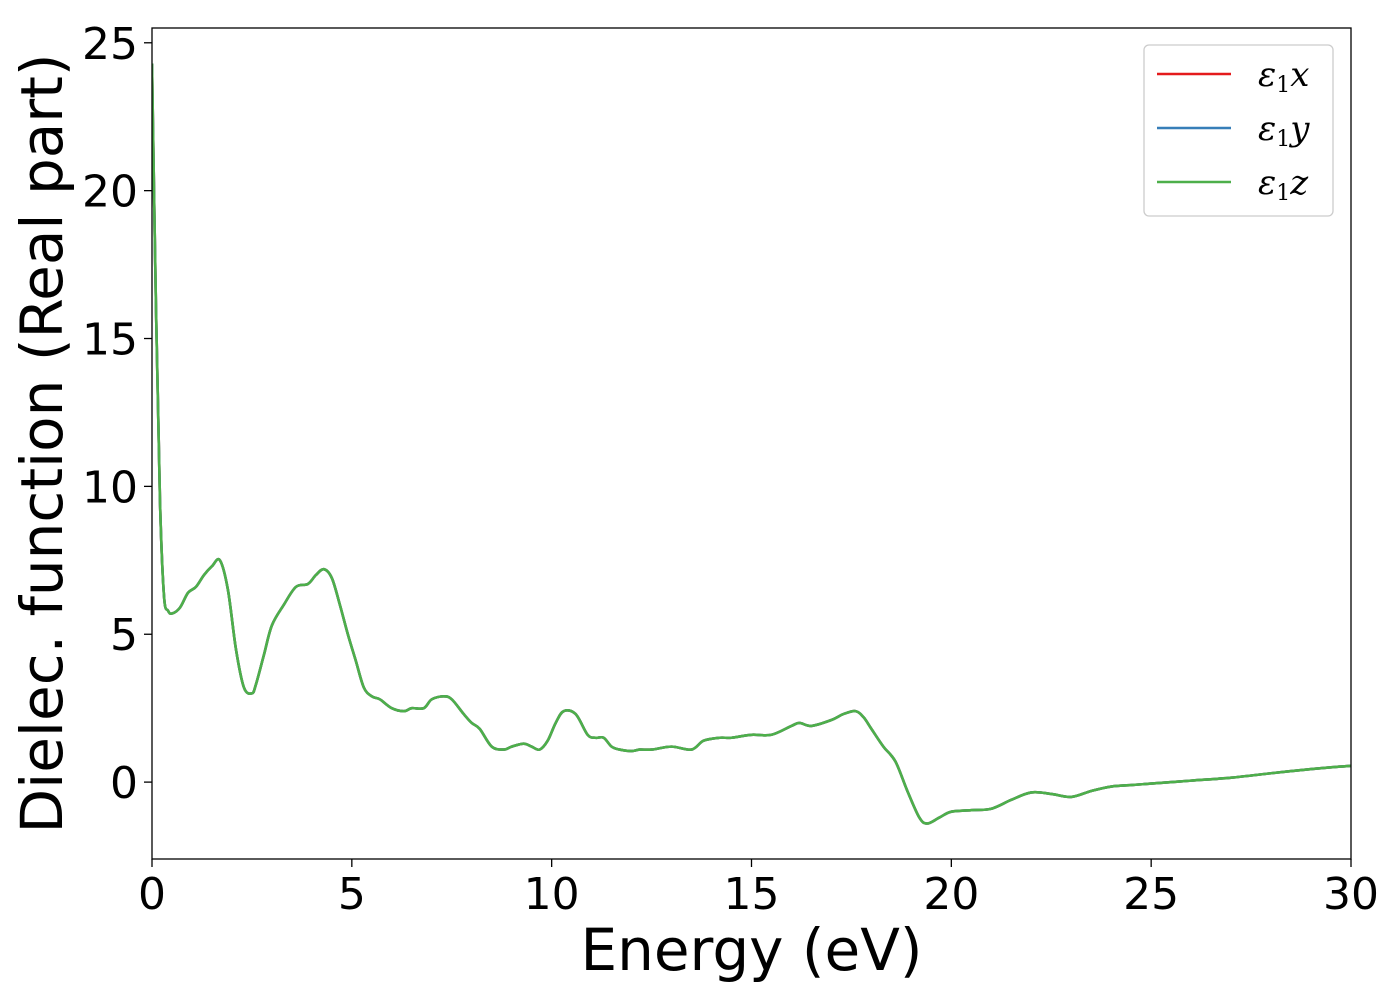 The image size is (1400, 1004). What do you see at coordinates (42, 443) in the screenshot?
I see `y-axis-label: Dielec. function (Real part)` at bounding box center [42, 443].